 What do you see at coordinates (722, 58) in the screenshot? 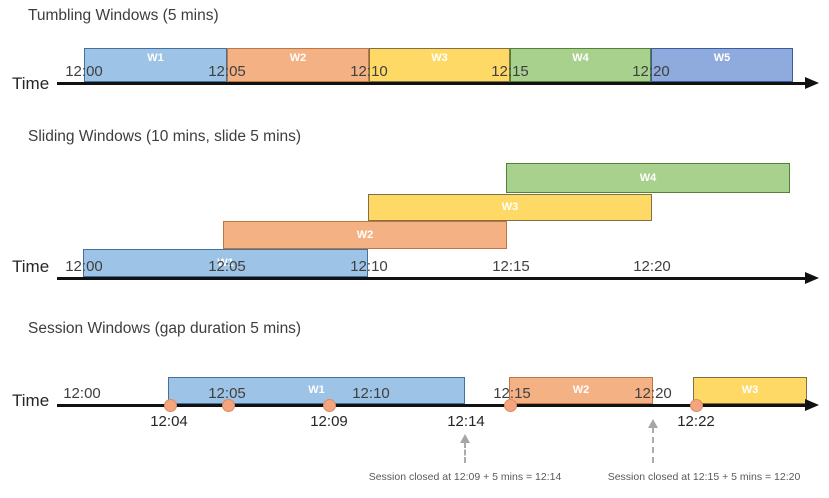
I see `window-label-w5: W5` at bounding box center [722, 58].